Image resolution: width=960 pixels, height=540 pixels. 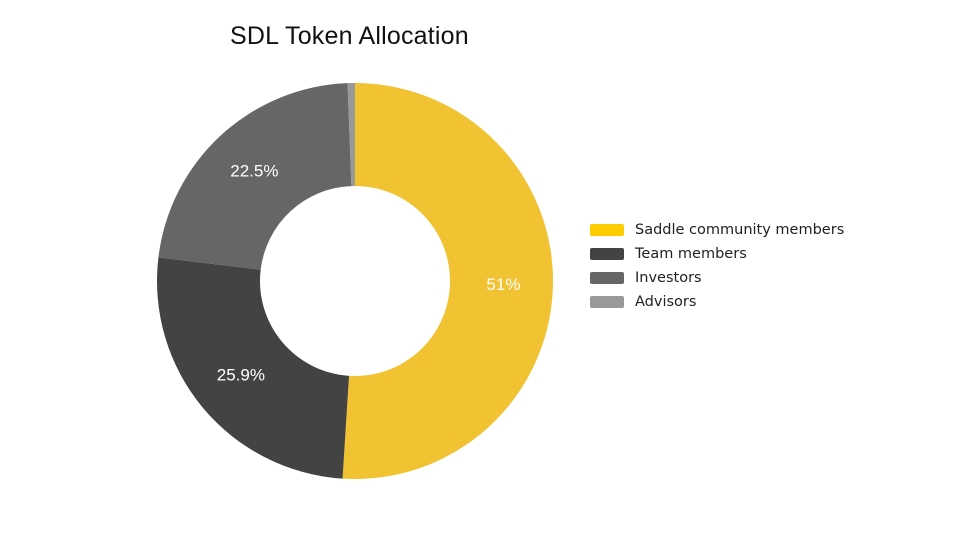 I want to click on legend-label: Team members, so click(x=691, y=254).